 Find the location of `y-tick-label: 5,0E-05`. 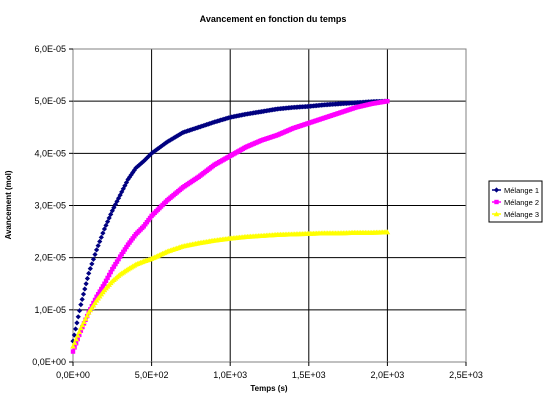

y-tick-label: 5,0E-05 is located at coordinates (50, 101).